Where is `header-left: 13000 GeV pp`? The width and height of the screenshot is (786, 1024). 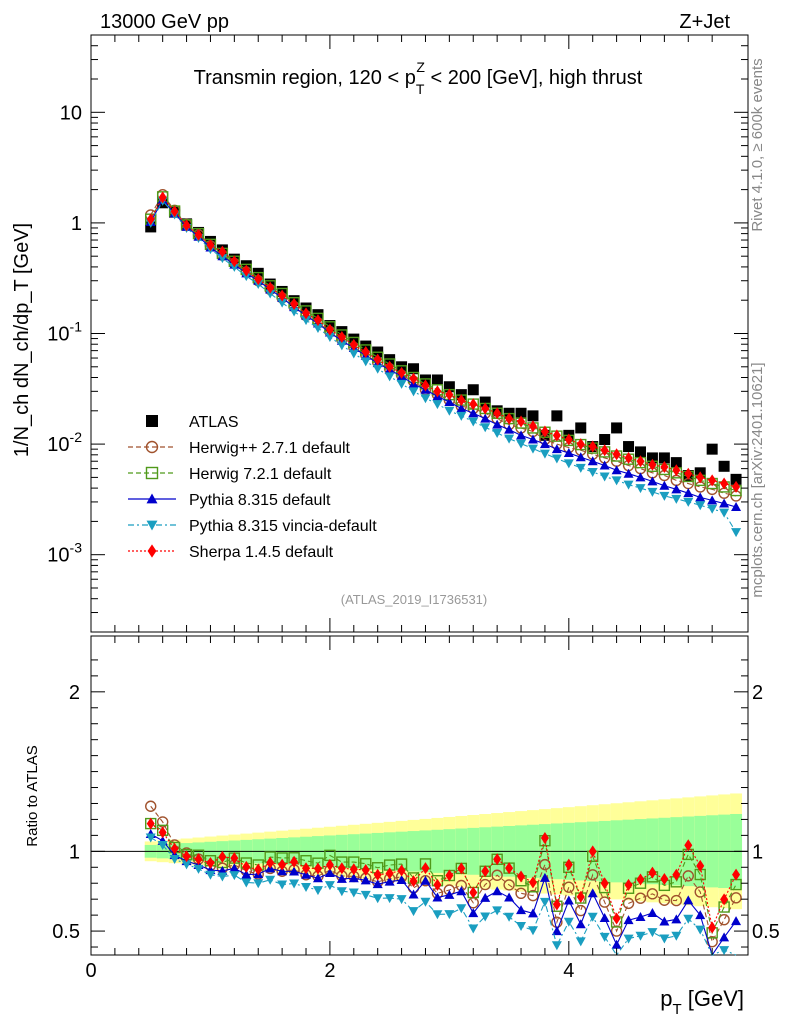 header-left: 13000 GeV pp is located at coordinates (164, 22).